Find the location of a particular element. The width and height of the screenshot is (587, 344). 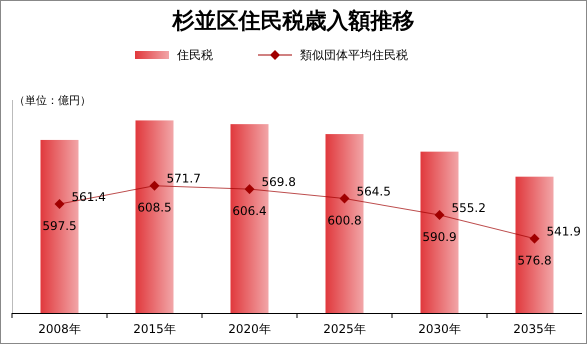

data-label: 576.8 is located at coordinates (534, 261).